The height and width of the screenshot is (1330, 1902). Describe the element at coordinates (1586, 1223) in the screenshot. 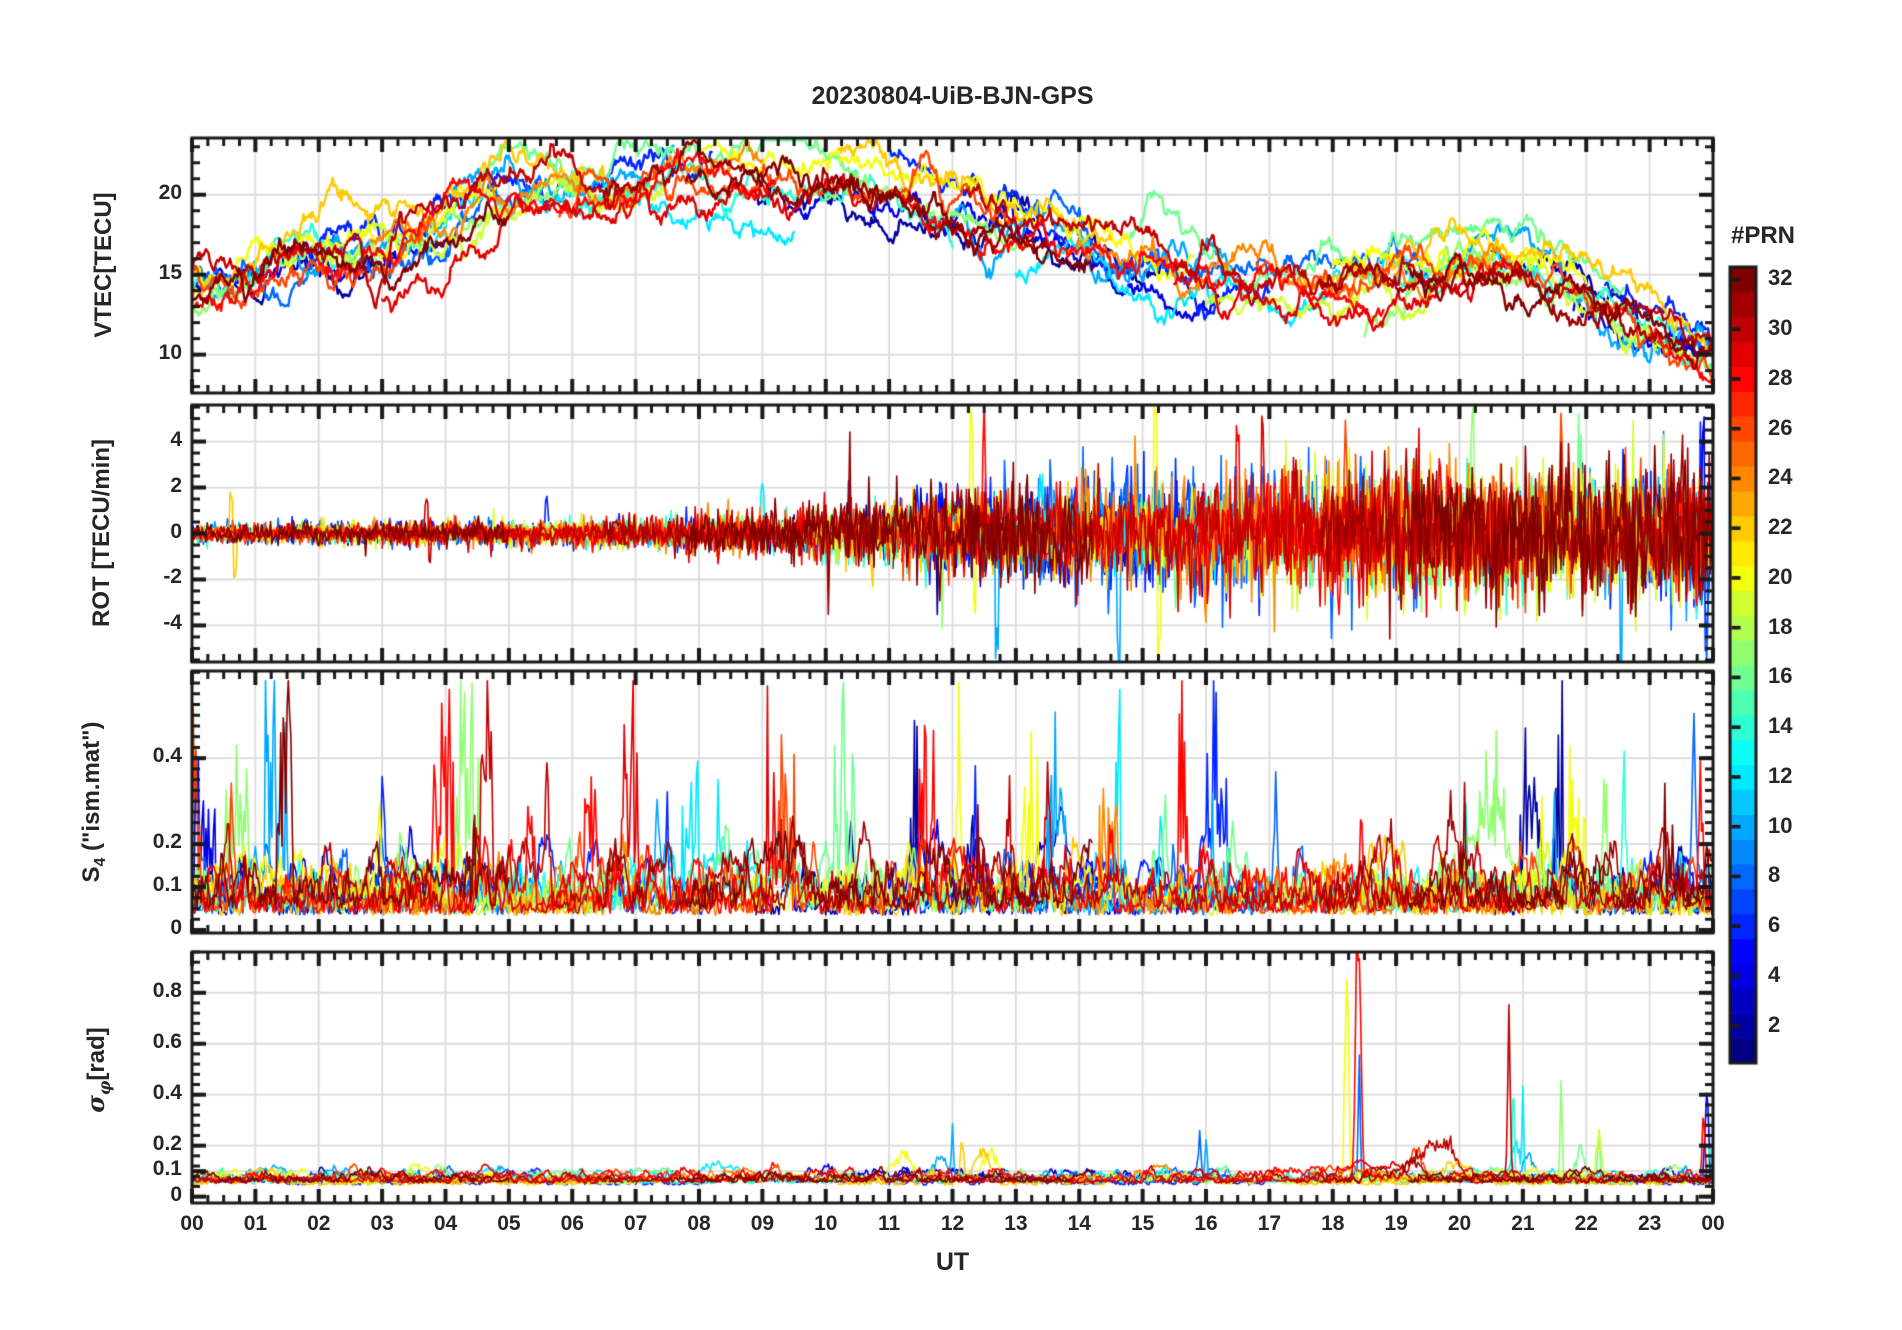

I see `x-tick-label: 22` at that location.